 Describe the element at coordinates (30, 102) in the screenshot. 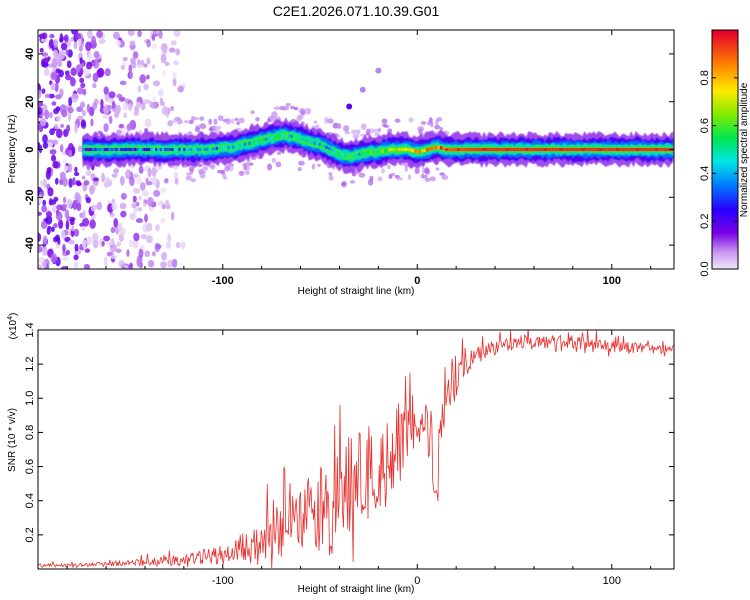

I see `spectrogram-ytick-label: 20` at that location.